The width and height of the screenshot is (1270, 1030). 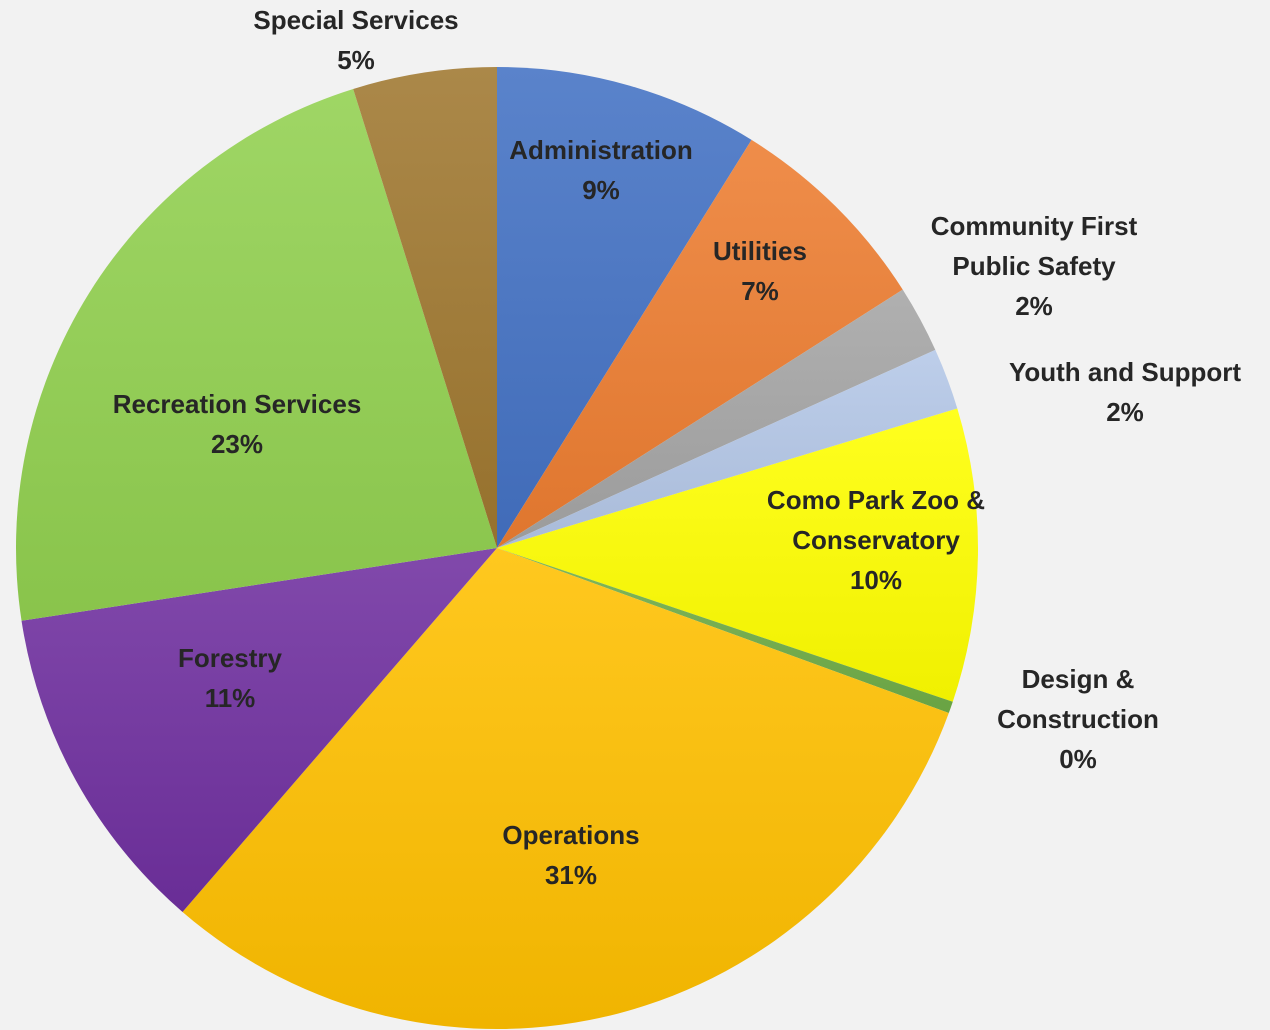 I want to click on pie-label-8: Recreation Services 23%, so click(x=237, y=424).